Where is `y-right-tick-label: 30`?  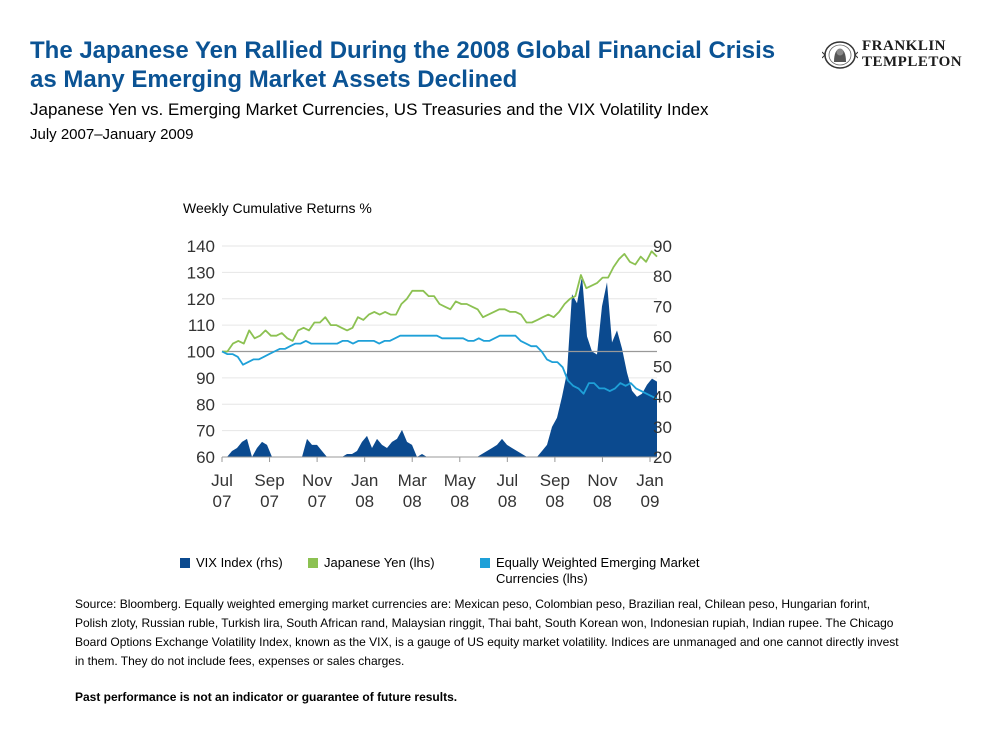 y-right-tick-label: 30 is located at coordinates (662, 427).